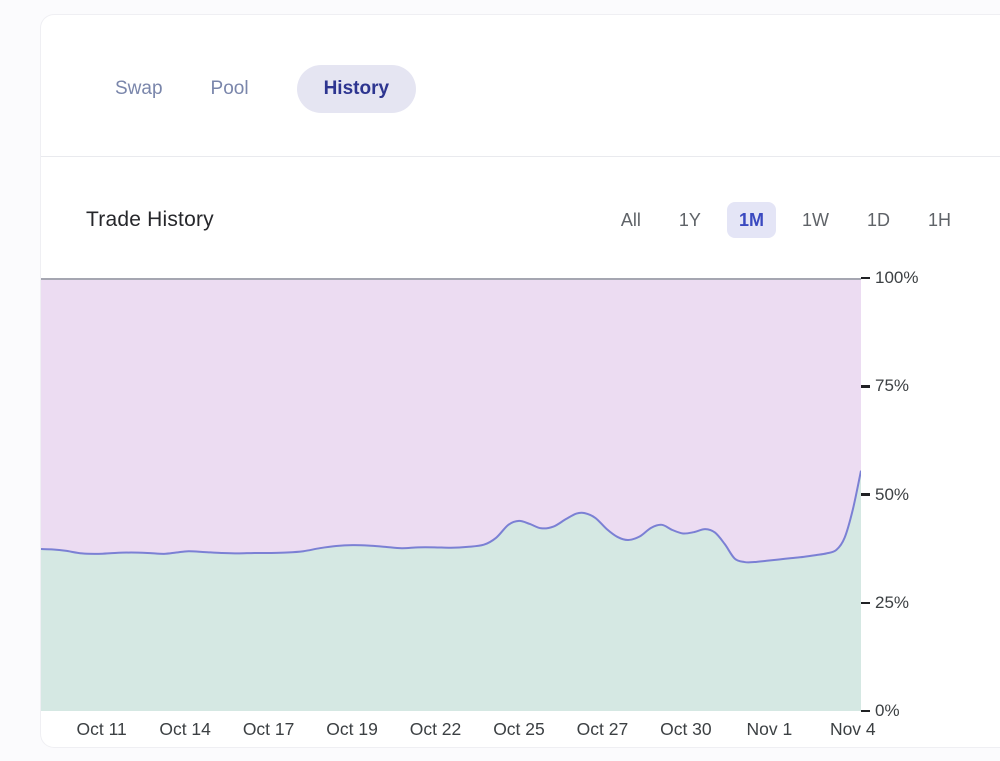  Describe the element at coordinates (602, 729) in the screenshot. I see `x-axis-label: Oct 27` at that location.